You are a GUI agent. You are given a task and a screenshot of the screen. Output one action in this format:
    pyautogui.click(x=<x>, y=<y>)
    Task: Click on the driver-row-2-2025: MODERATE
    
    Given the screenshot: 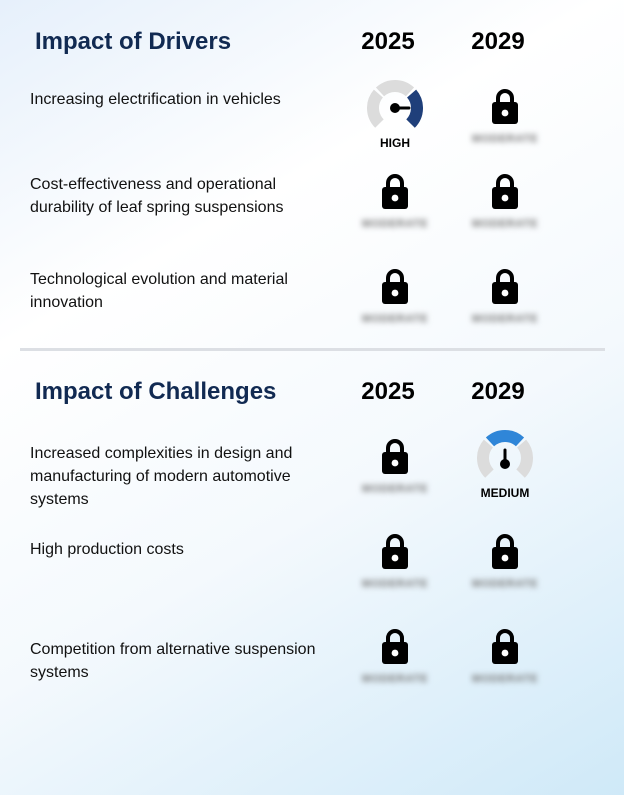 What is the action you would take?
    pyautogui.click(x=395, y=212)
    